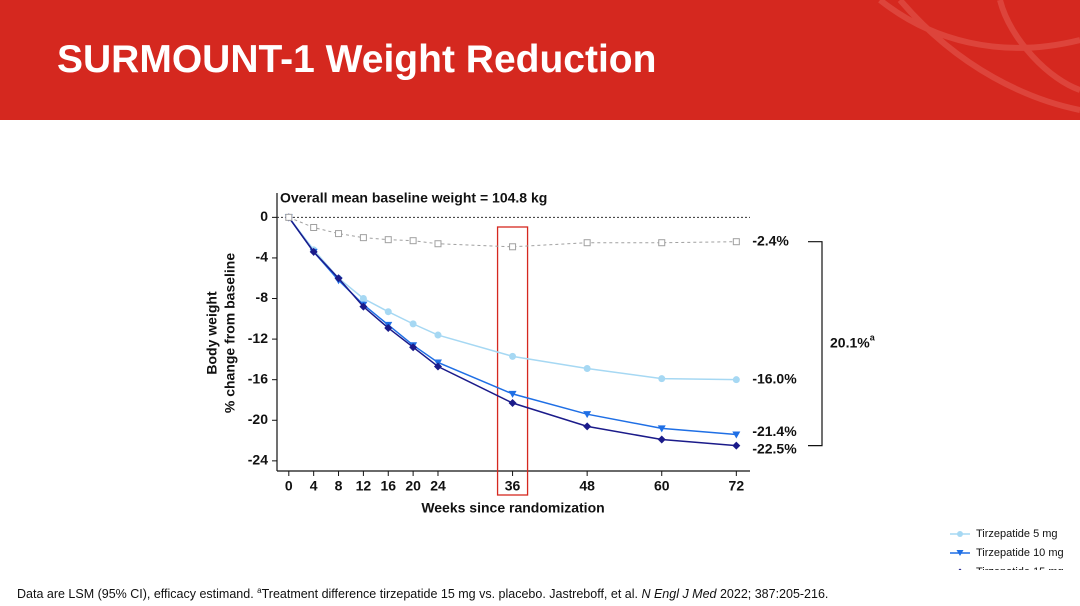 The image size is (1080, 606). I want to click on x-tick-label: 12, so click(364, 486).